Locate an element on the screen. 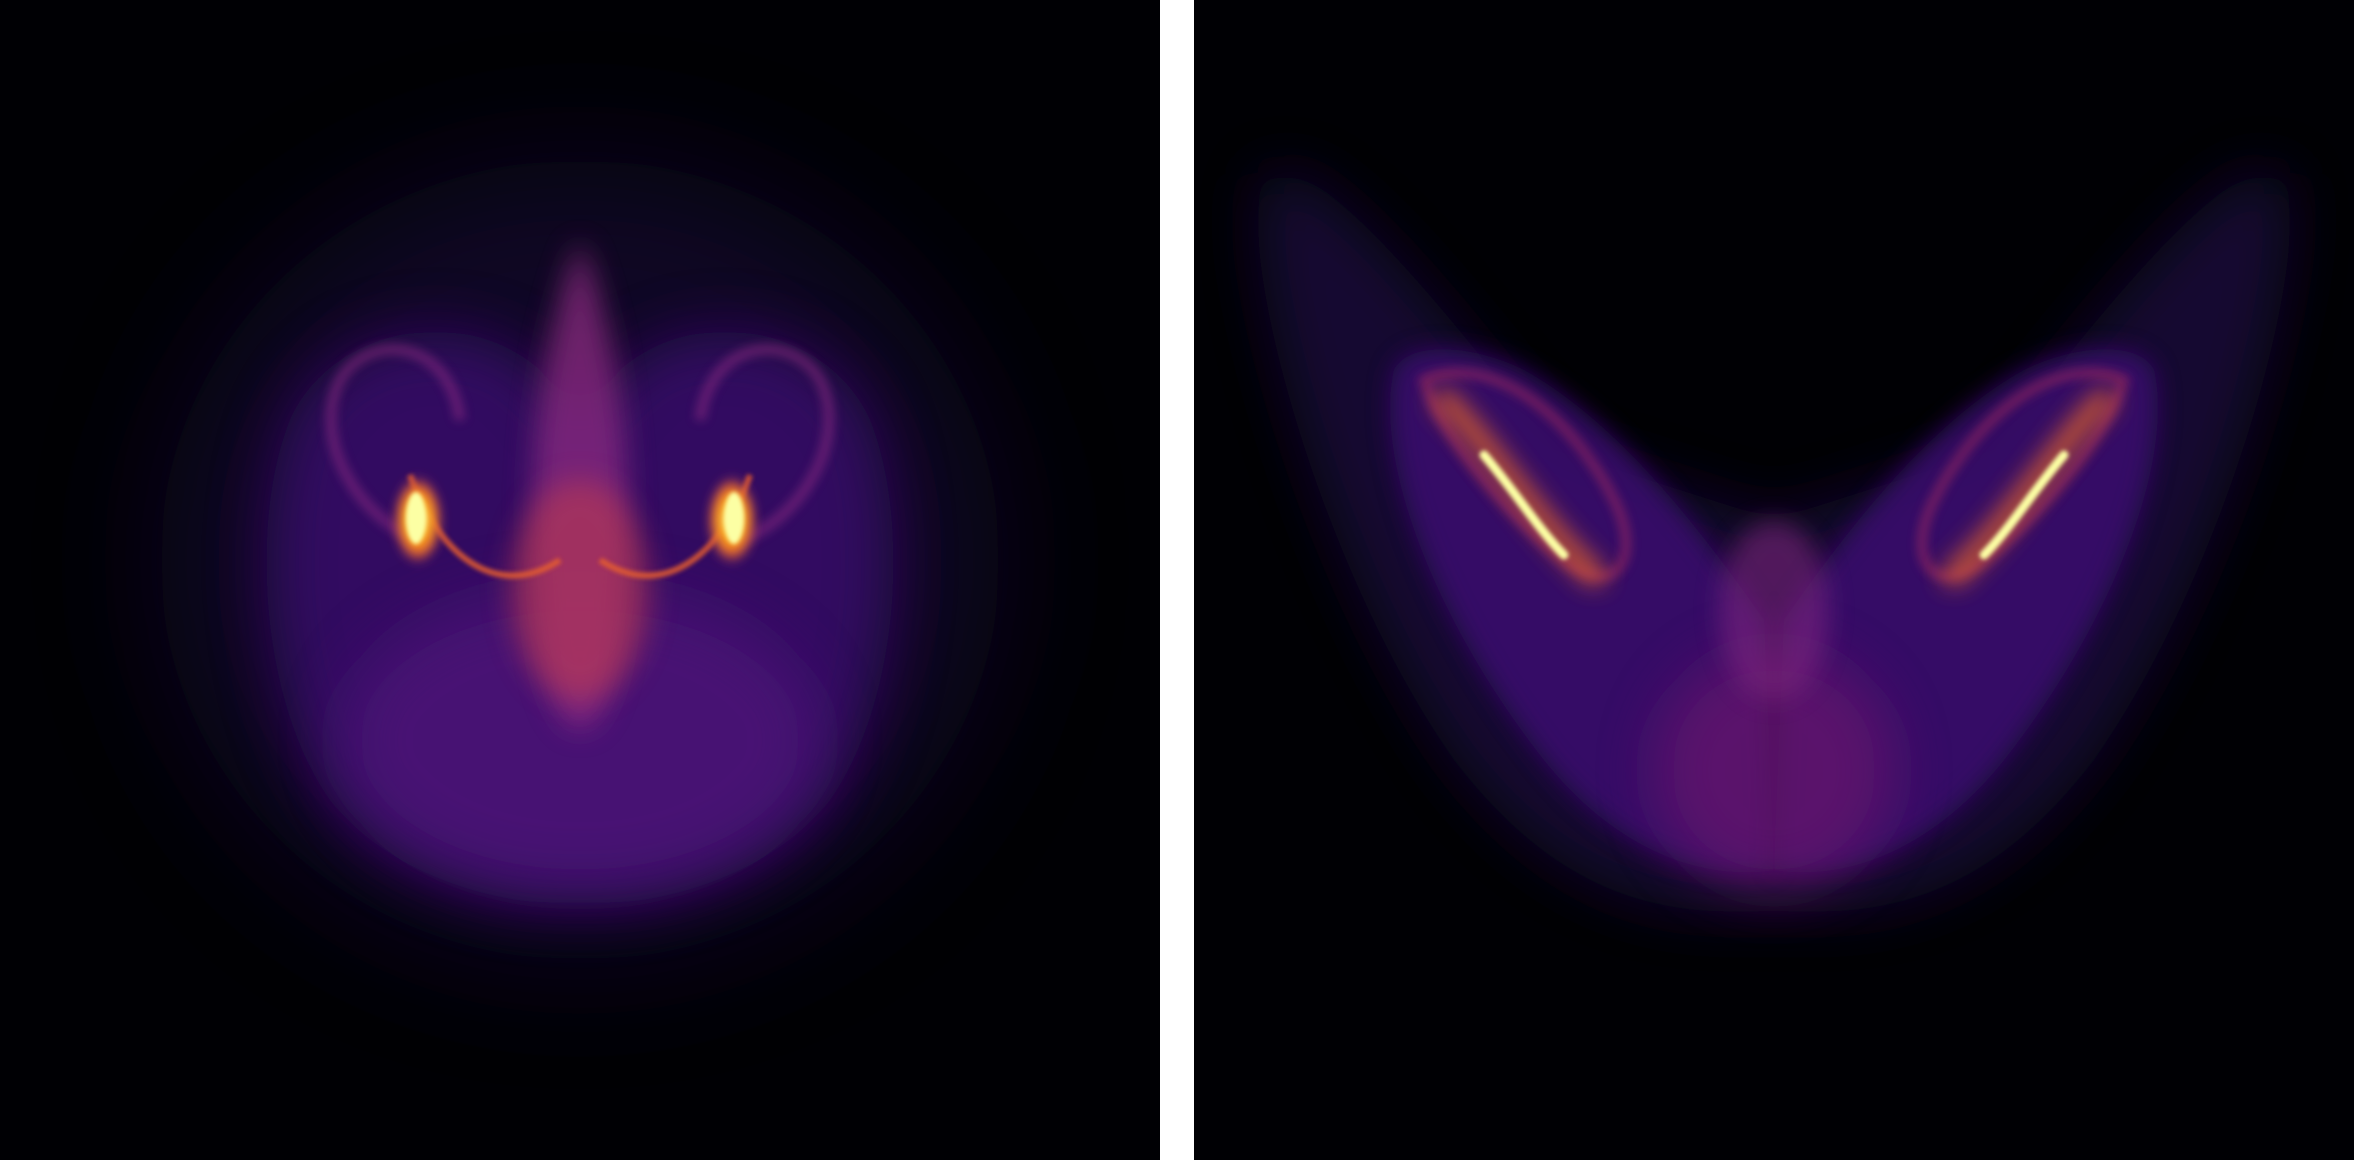  center-lower-glow is located at coordinates (1774, 770).